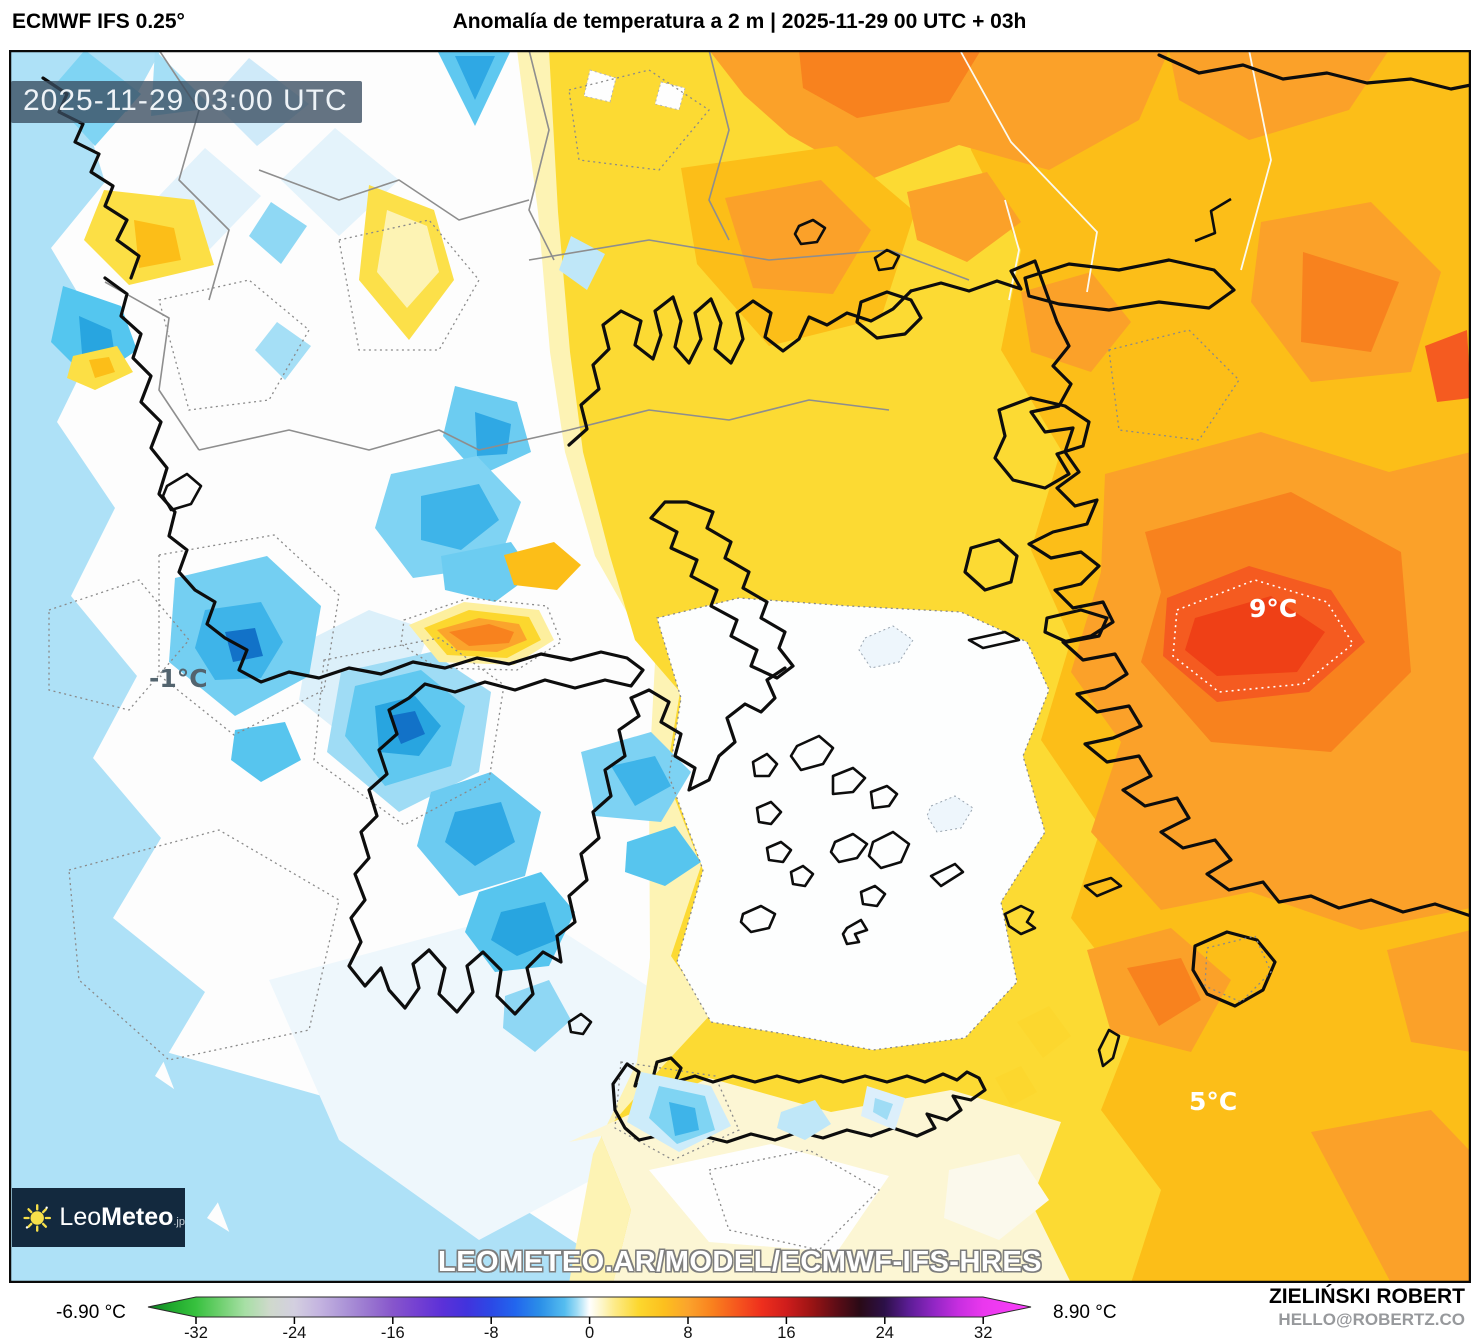  What do you see at coordinates (1371, 1319) in the screenshot?
I see `credit-contact: HELLO@ROBERTZ.CO` at bounding box center [1371, 1319].